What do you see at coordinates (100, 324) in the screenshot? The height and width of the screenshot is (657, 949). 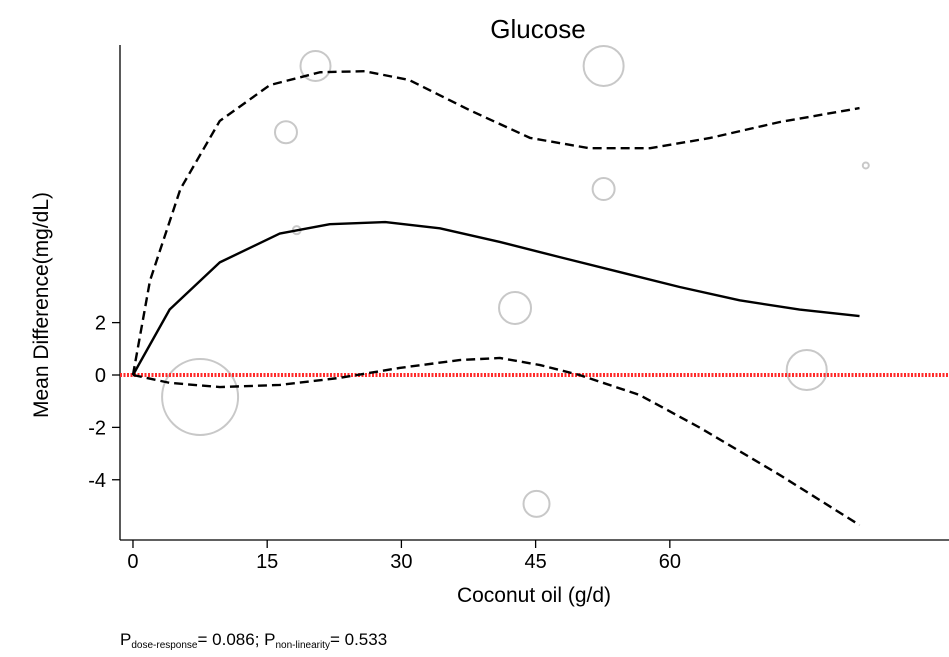 I see `y-tick-label: 2` at bounding box center [100, 324].